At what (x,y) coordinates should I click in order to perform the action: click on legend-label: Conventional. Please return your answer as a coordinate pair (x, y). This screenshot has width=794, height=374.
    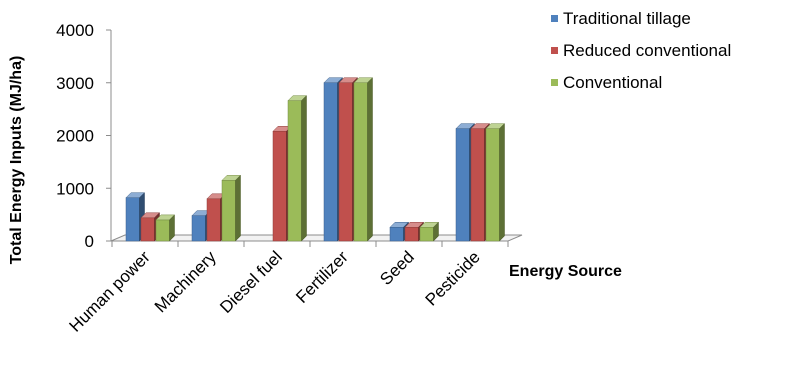
    Looking at the image, I should click on (612, 82).